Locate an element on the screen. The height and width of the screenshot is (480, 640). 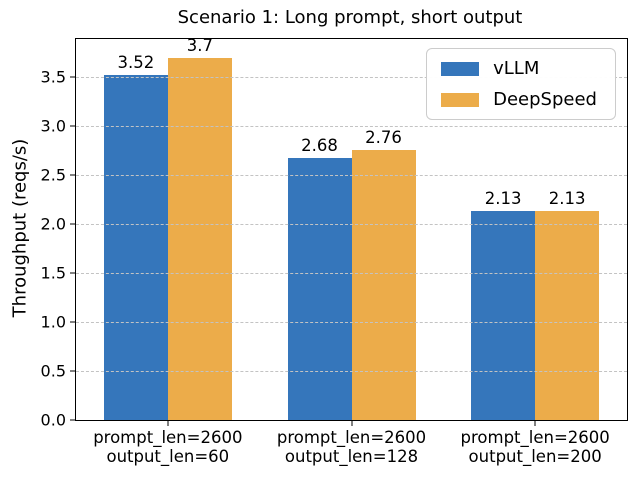
y-tick-label: 2.5 is located at coordinates (53, 175).